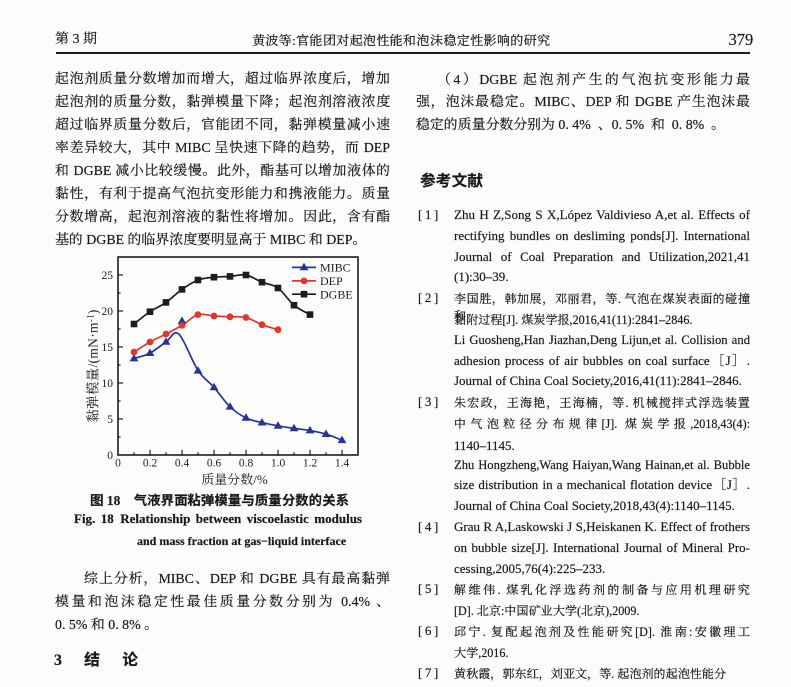  Describe the element at coordinates (108, 348) in the screenshot. I see `svg-text: 15` at that location.